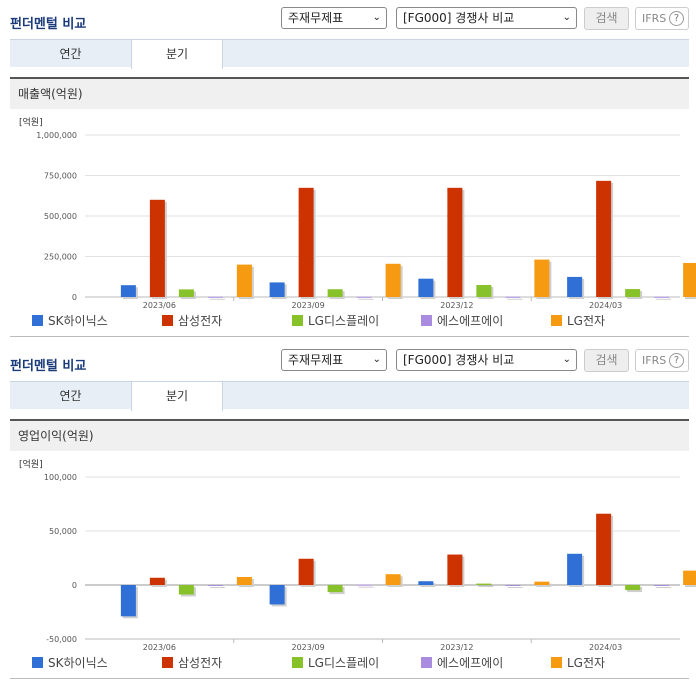  I want to click on y-tick-label: 250,000, so click(60, 257).